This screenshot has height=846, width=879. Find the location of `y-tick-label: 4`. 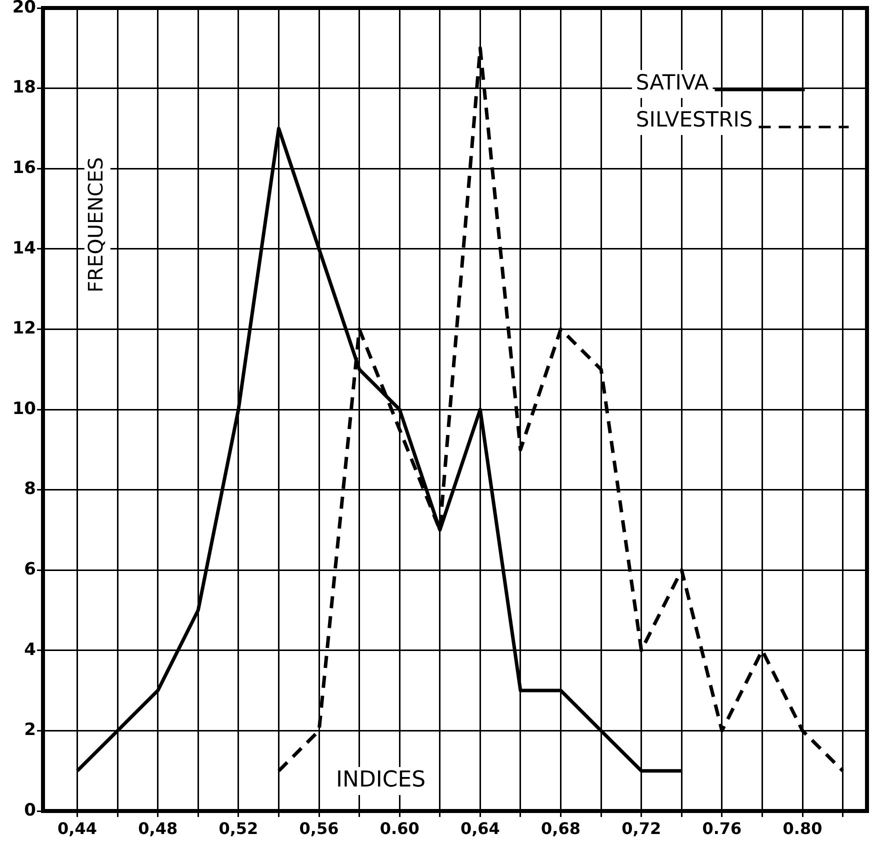

y-tick-label: 4 is located at coordinates (30, 650).